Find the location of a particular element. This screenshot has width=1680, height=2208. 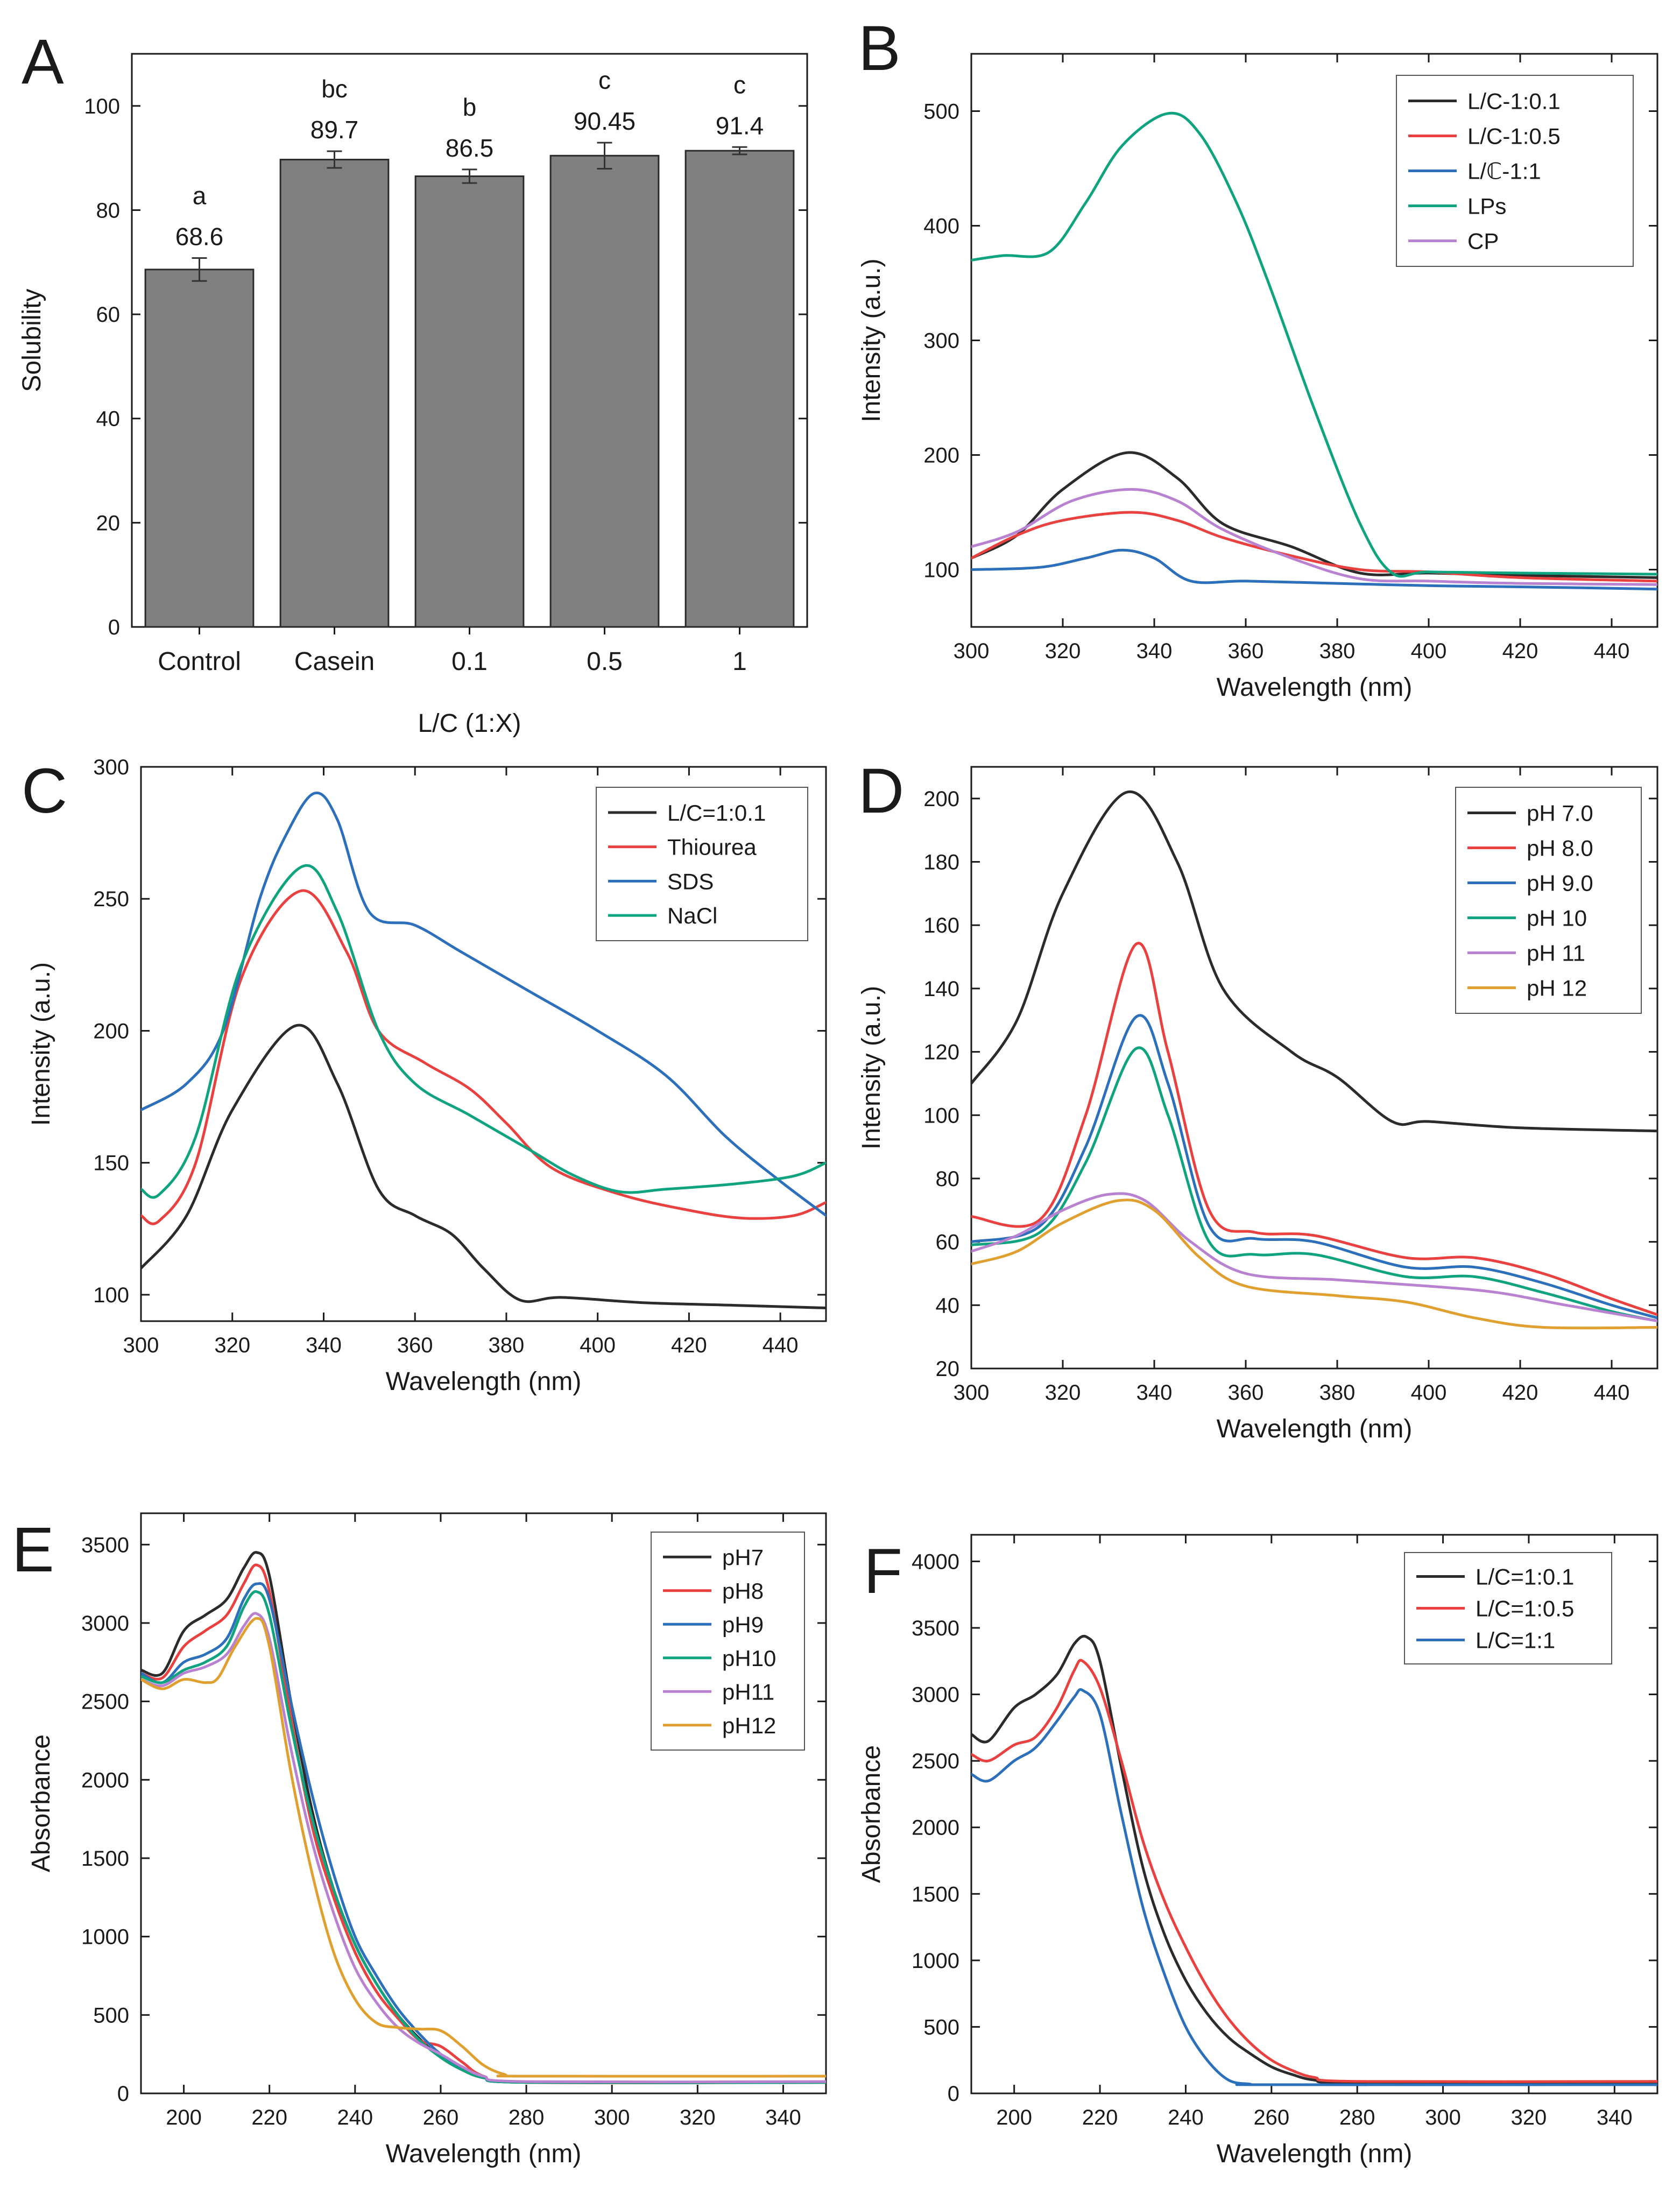

y-tick-label: 1500 is located at coordinates (105, 1859).